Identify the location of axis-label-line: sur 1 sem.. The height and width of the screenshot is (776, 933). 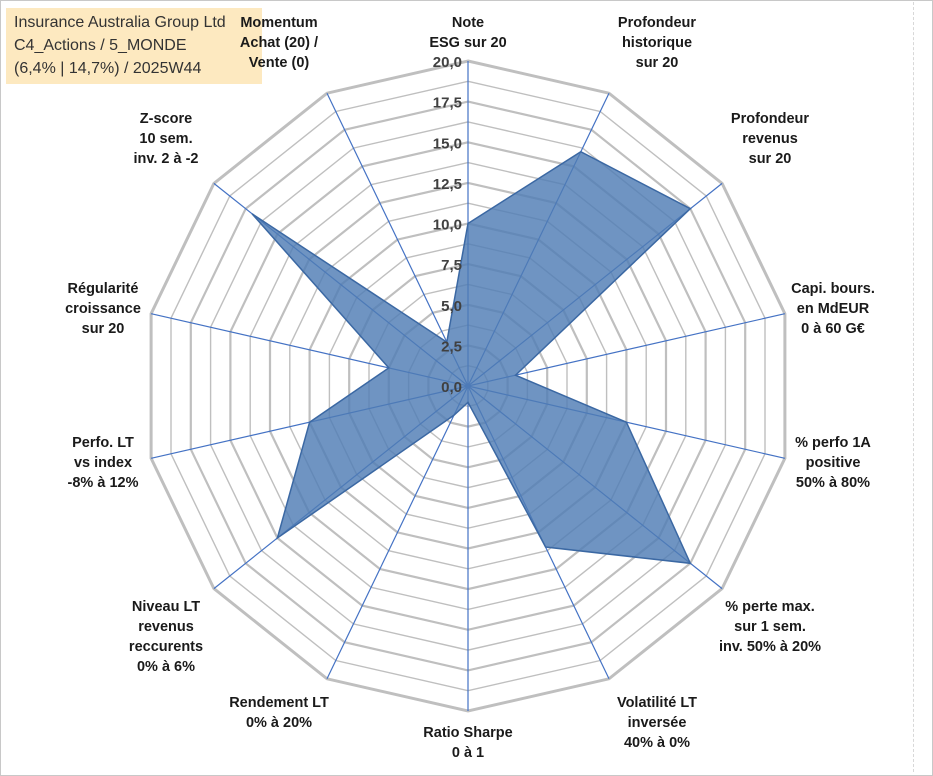
(770, 627).